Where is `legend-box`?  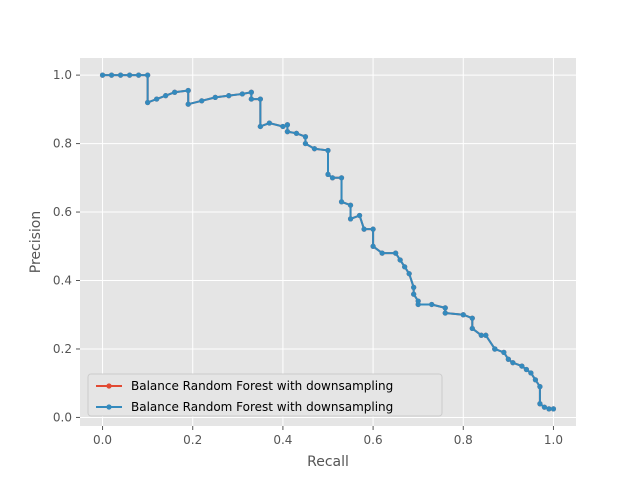
legend-box is located at coordinates (265, 395).